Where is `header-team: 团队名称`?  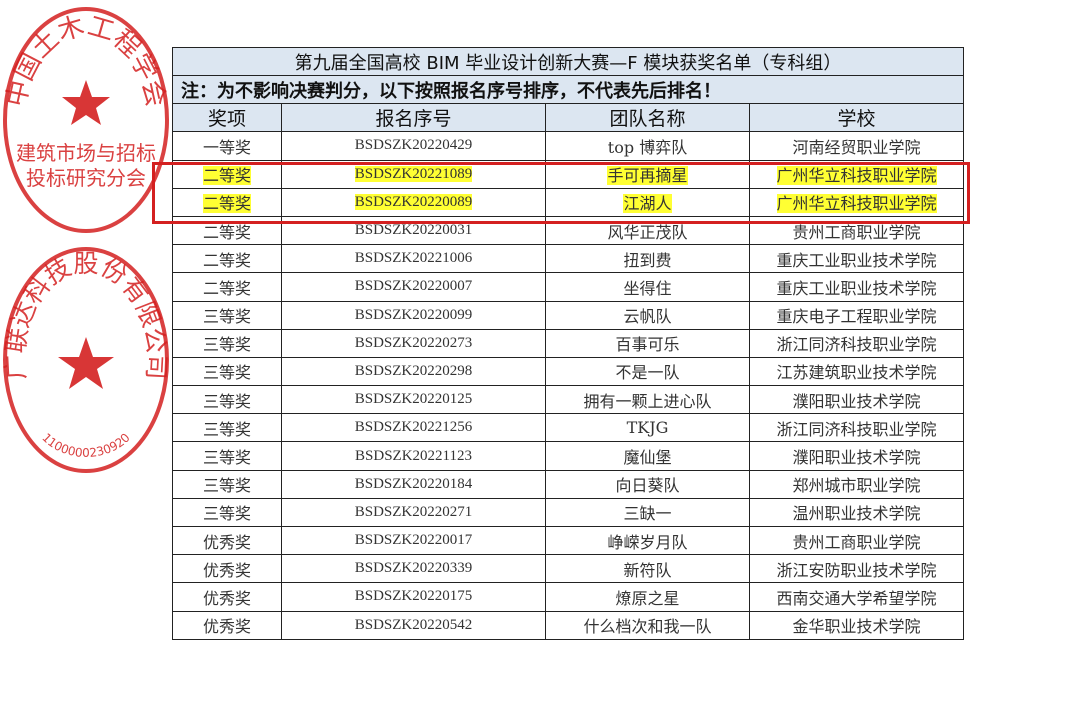
header-team: 团队名称 is located at coordinates (647, 118).